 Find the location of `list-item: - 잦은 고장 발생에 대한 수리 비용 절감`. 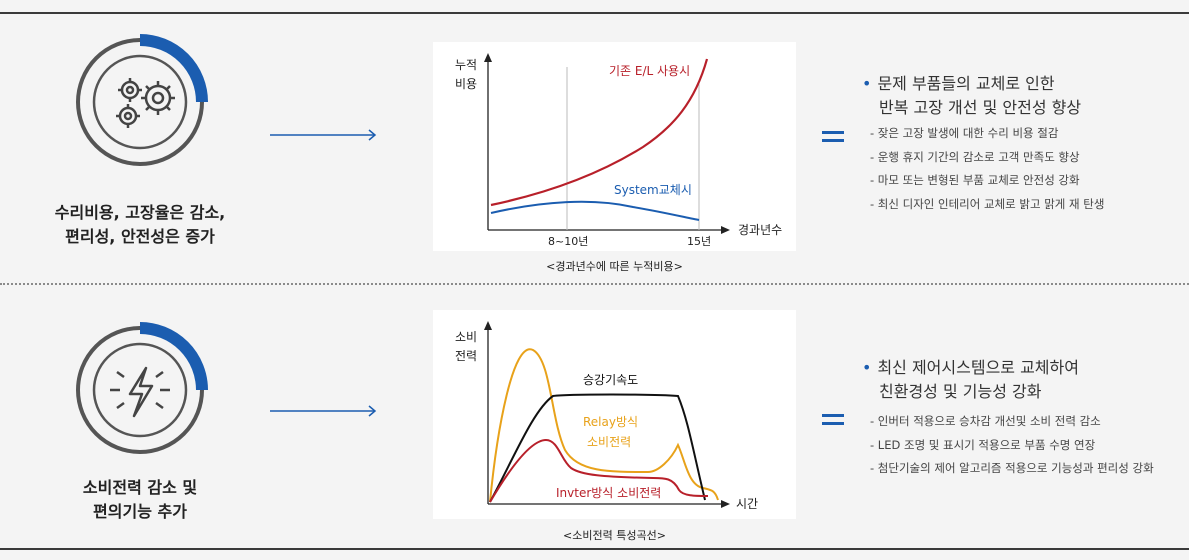

list-item: - 잦은 고장 발생에 대한 수리 비용 절감 is located at coordinates (964, 133).